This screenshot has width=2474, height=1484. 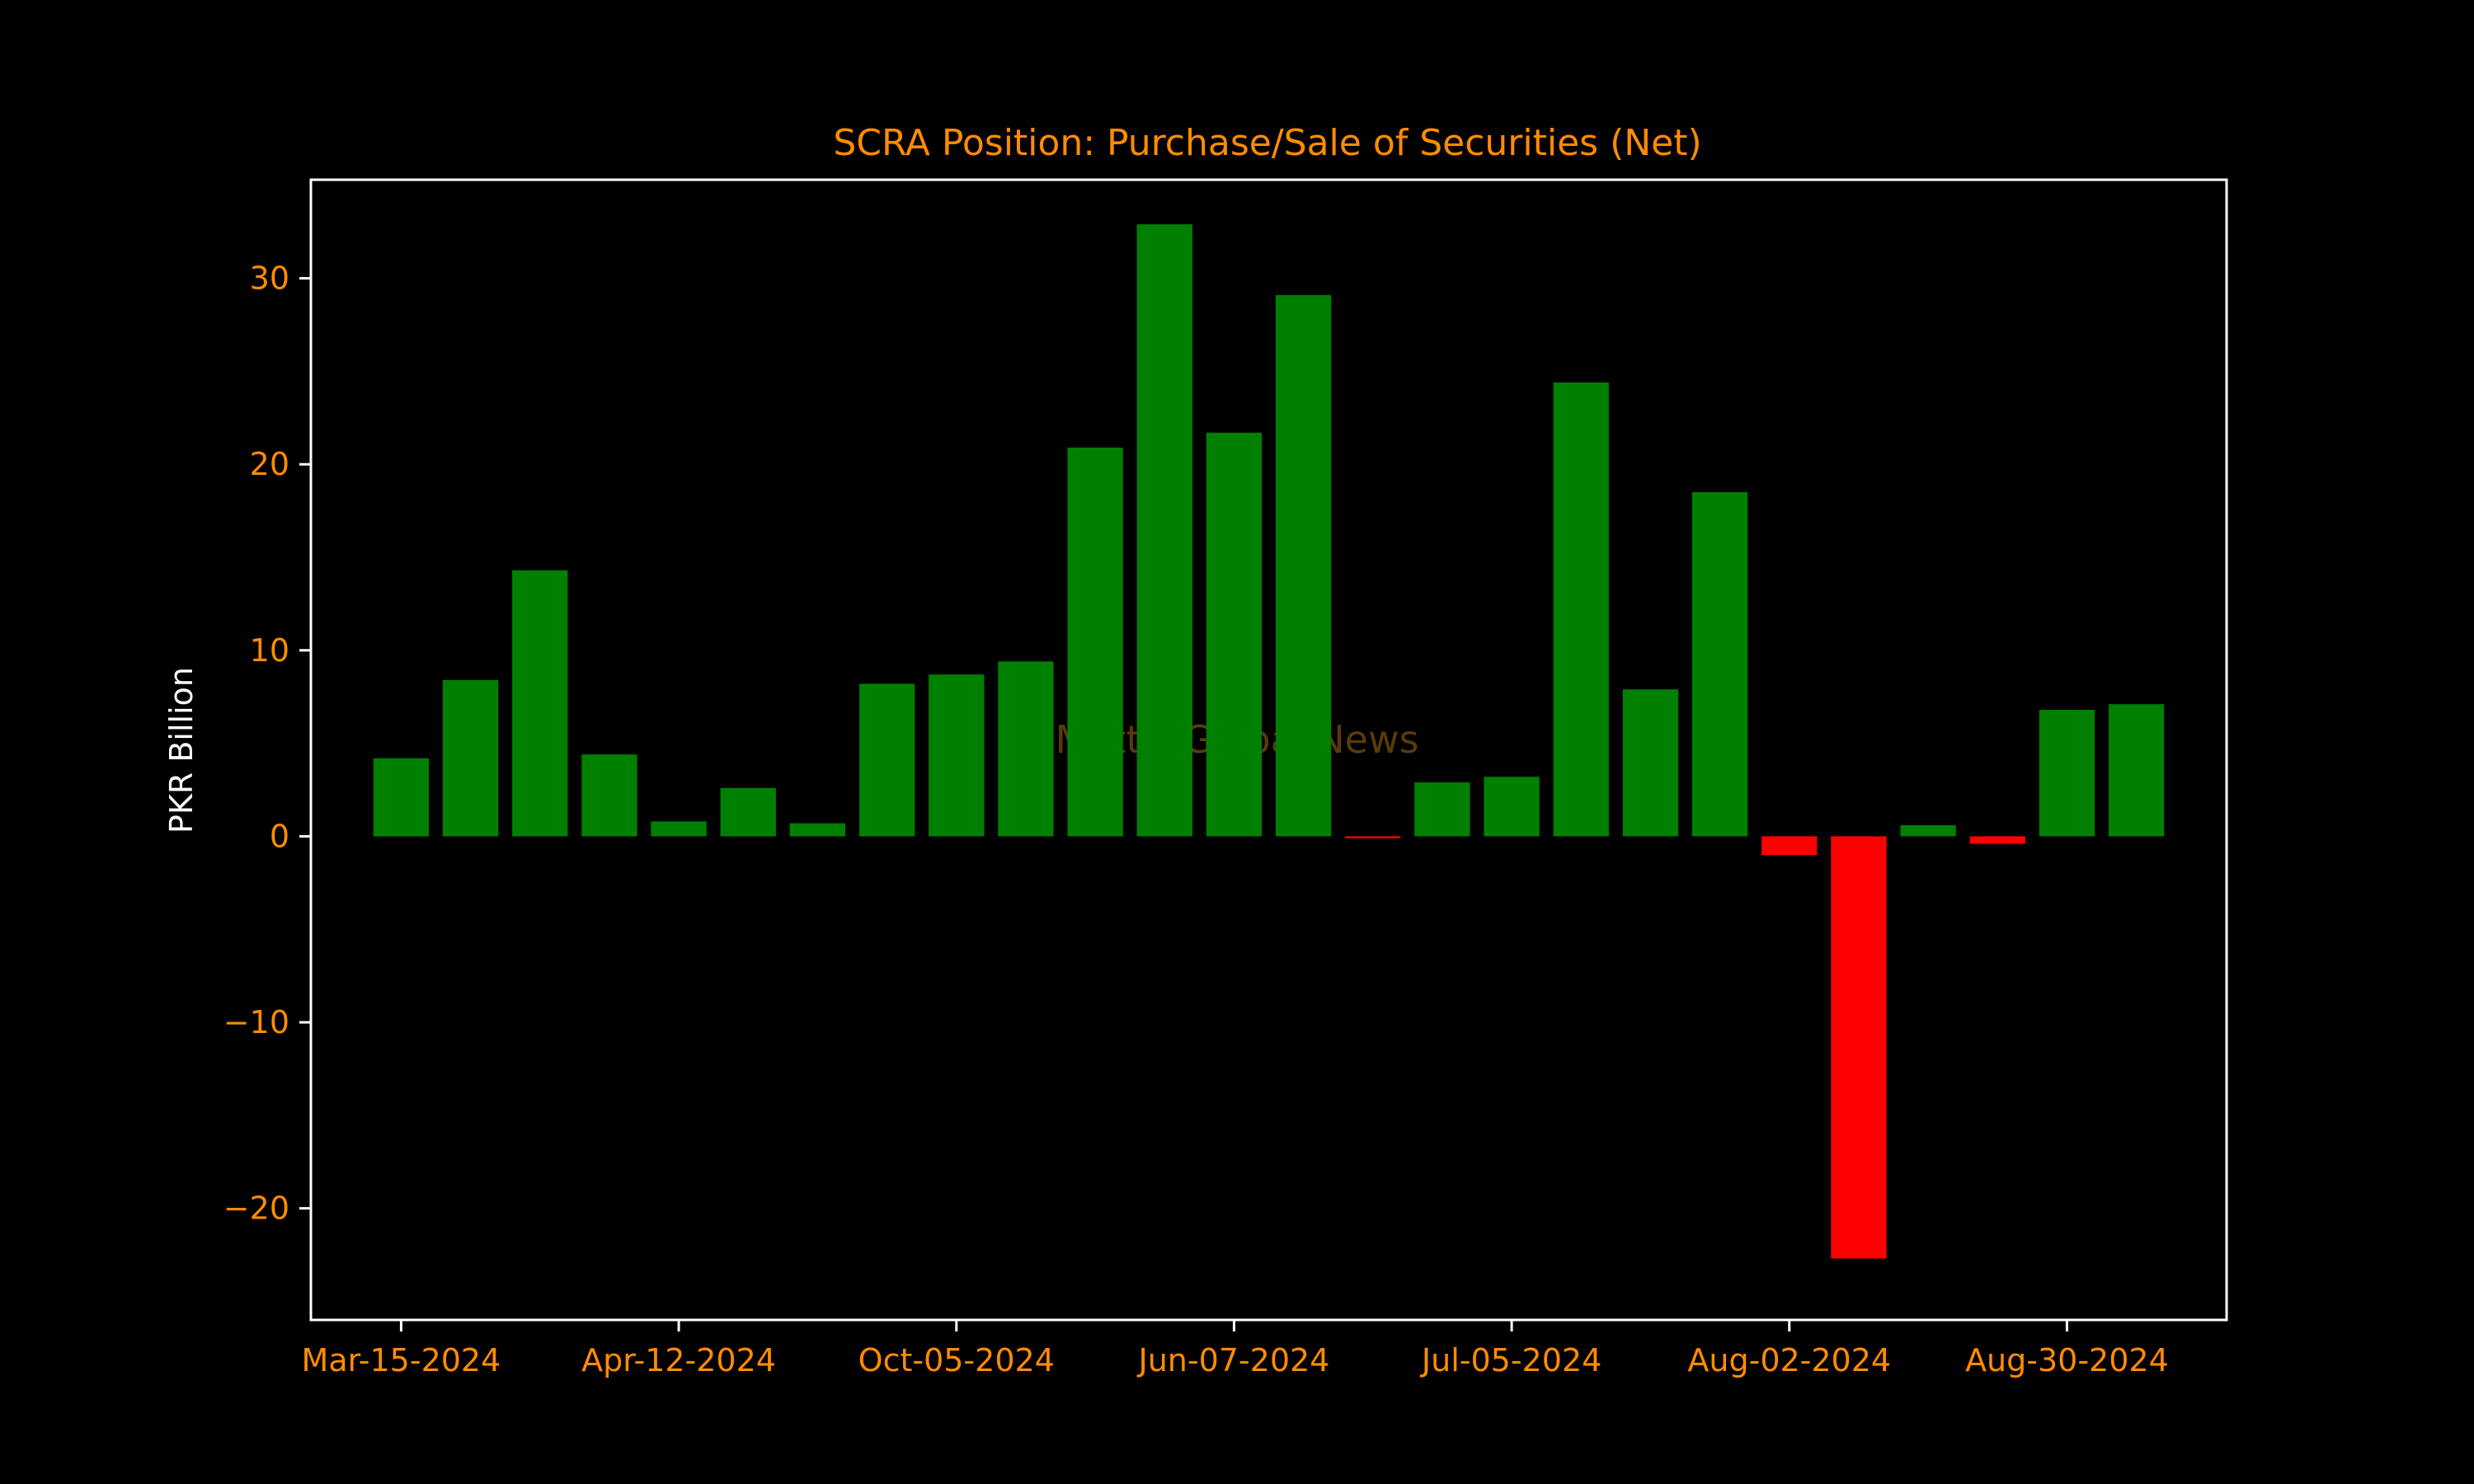 I want to click on y-tick-label: −10, so click(x=256, y=1022).